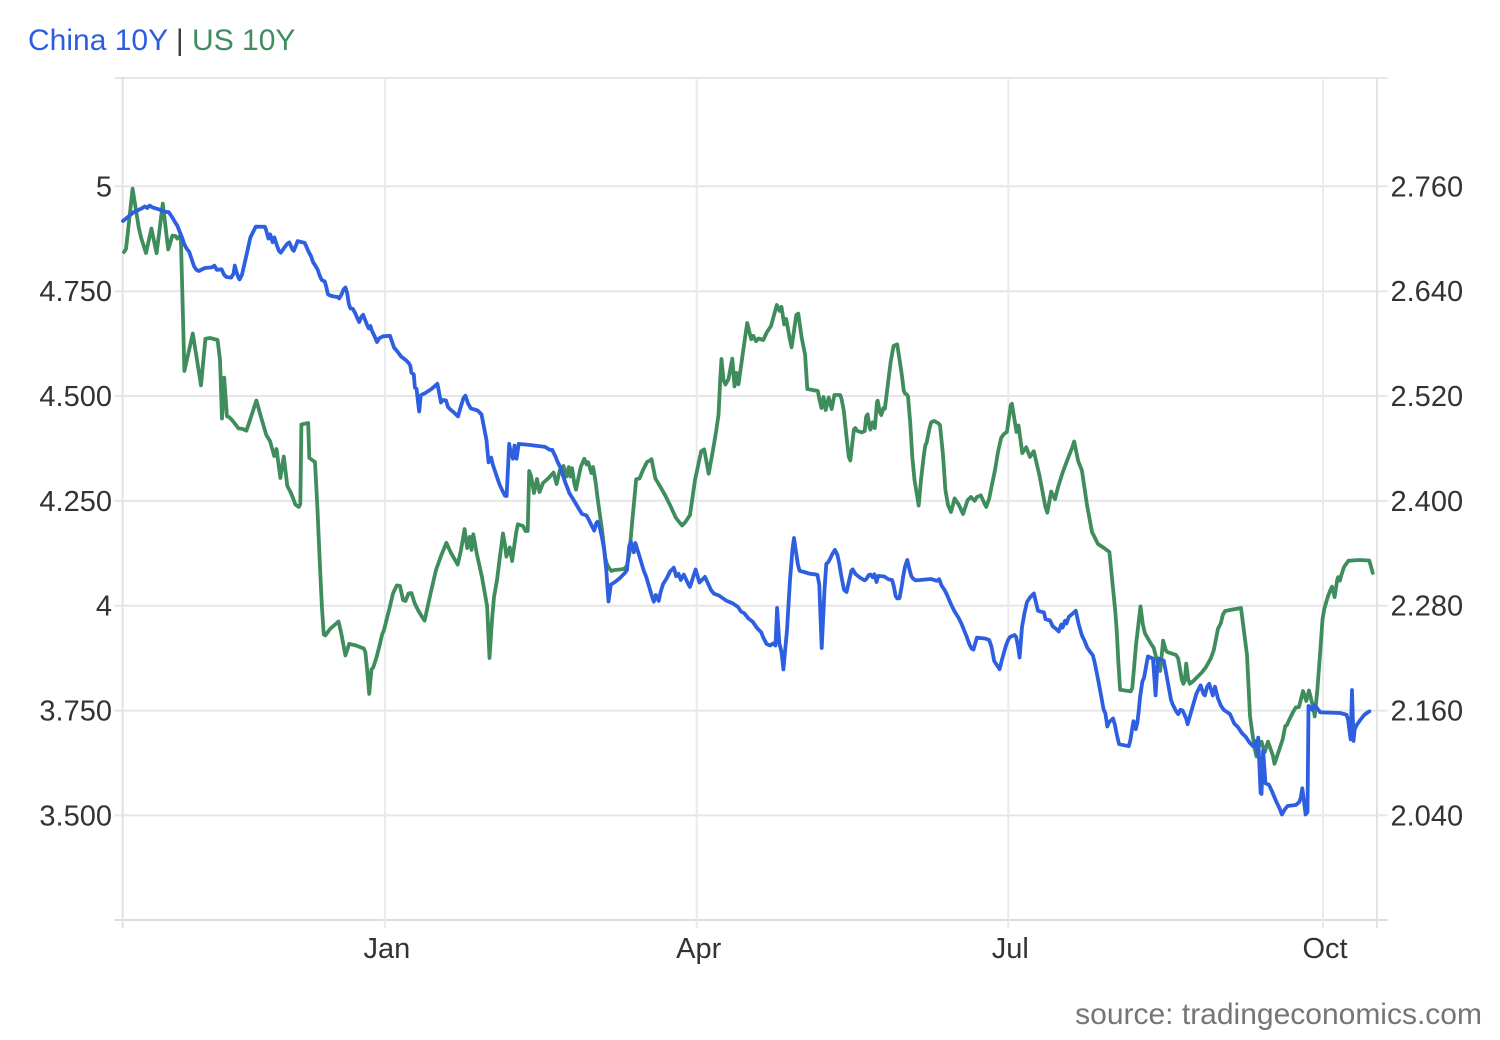 This screenshot has width=1500, height=1040. What do you see at coordinates (1324, 949) in the screenshot?
I see `svg-text: Oct` at bounding box center [1324, 949].